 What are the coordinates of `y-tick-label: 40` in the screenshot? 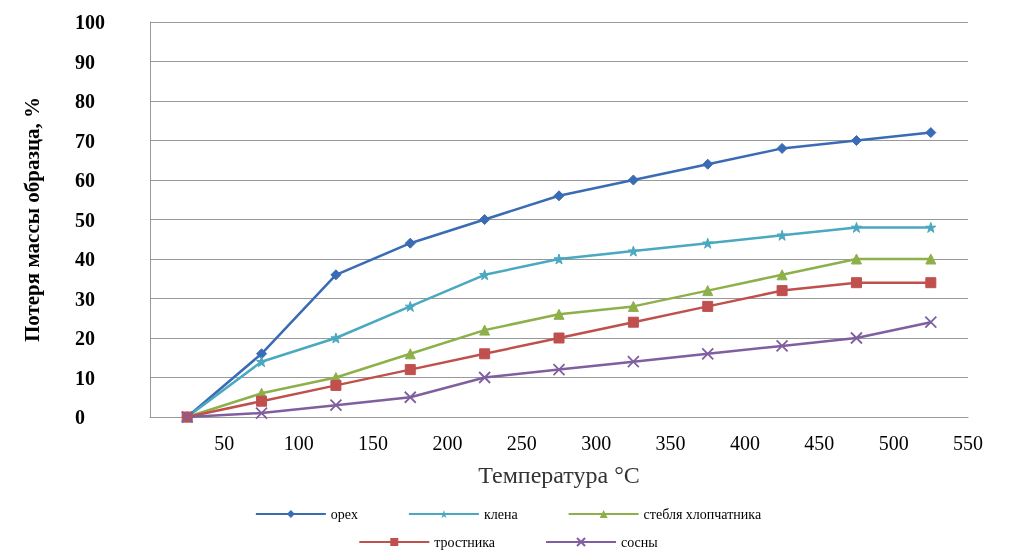 It's located at (85, 259).